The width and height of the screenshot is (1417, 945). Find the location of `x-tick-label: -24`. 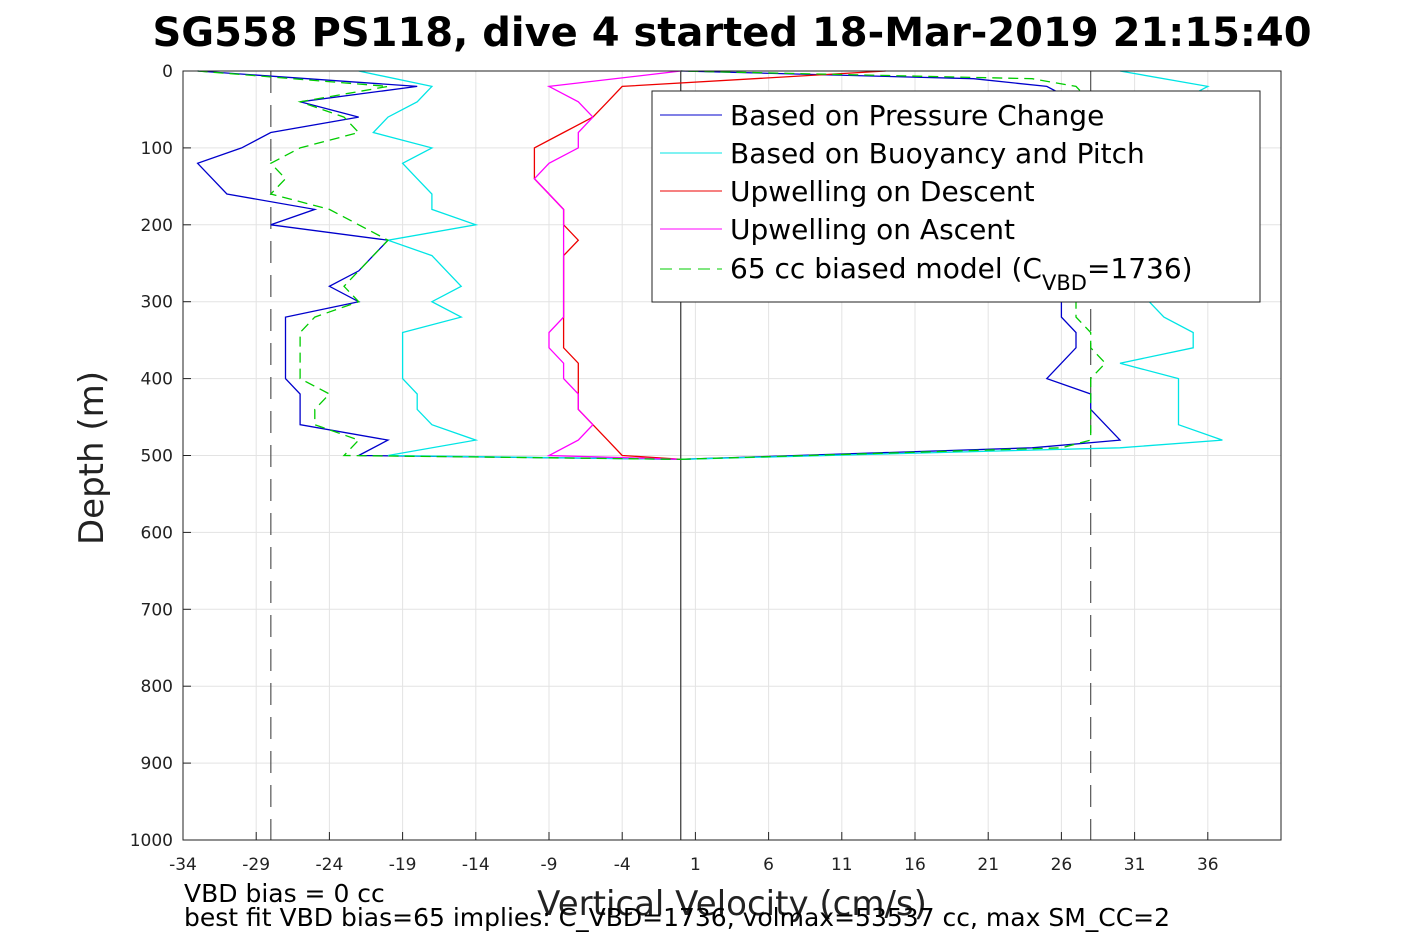

x-tick-label: -24 is located at coordinates (330, 865).